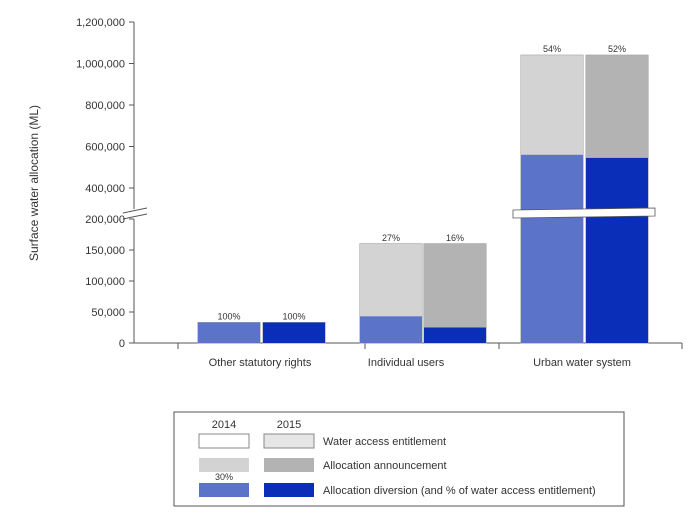 The height and width of the screenshot is (514, 700). I want to click on y-axis-title: Surface water allocation (ML), so click(34, 183).